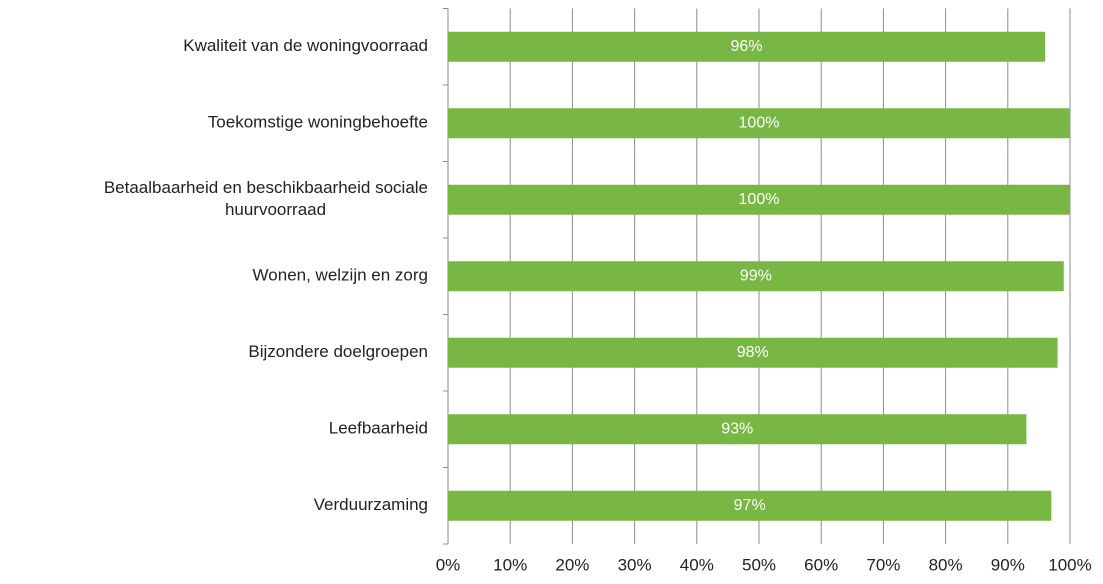 Image resolution: width=1103 pixels, height=584 pixels. Describe the element at coordinates (510, 564) in the screenshot. I see `x-tick-label: 10%` at that location.